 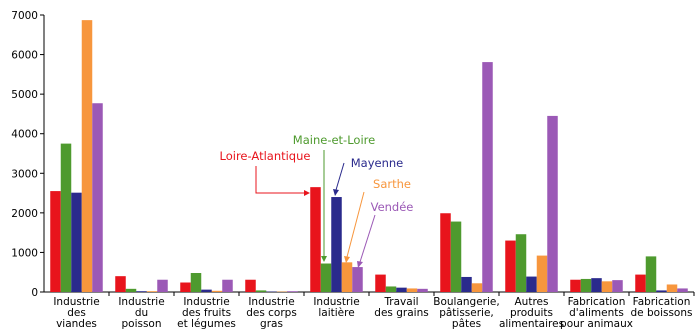 I want to click on arrow-sarthe, so click(x=355, y=224).